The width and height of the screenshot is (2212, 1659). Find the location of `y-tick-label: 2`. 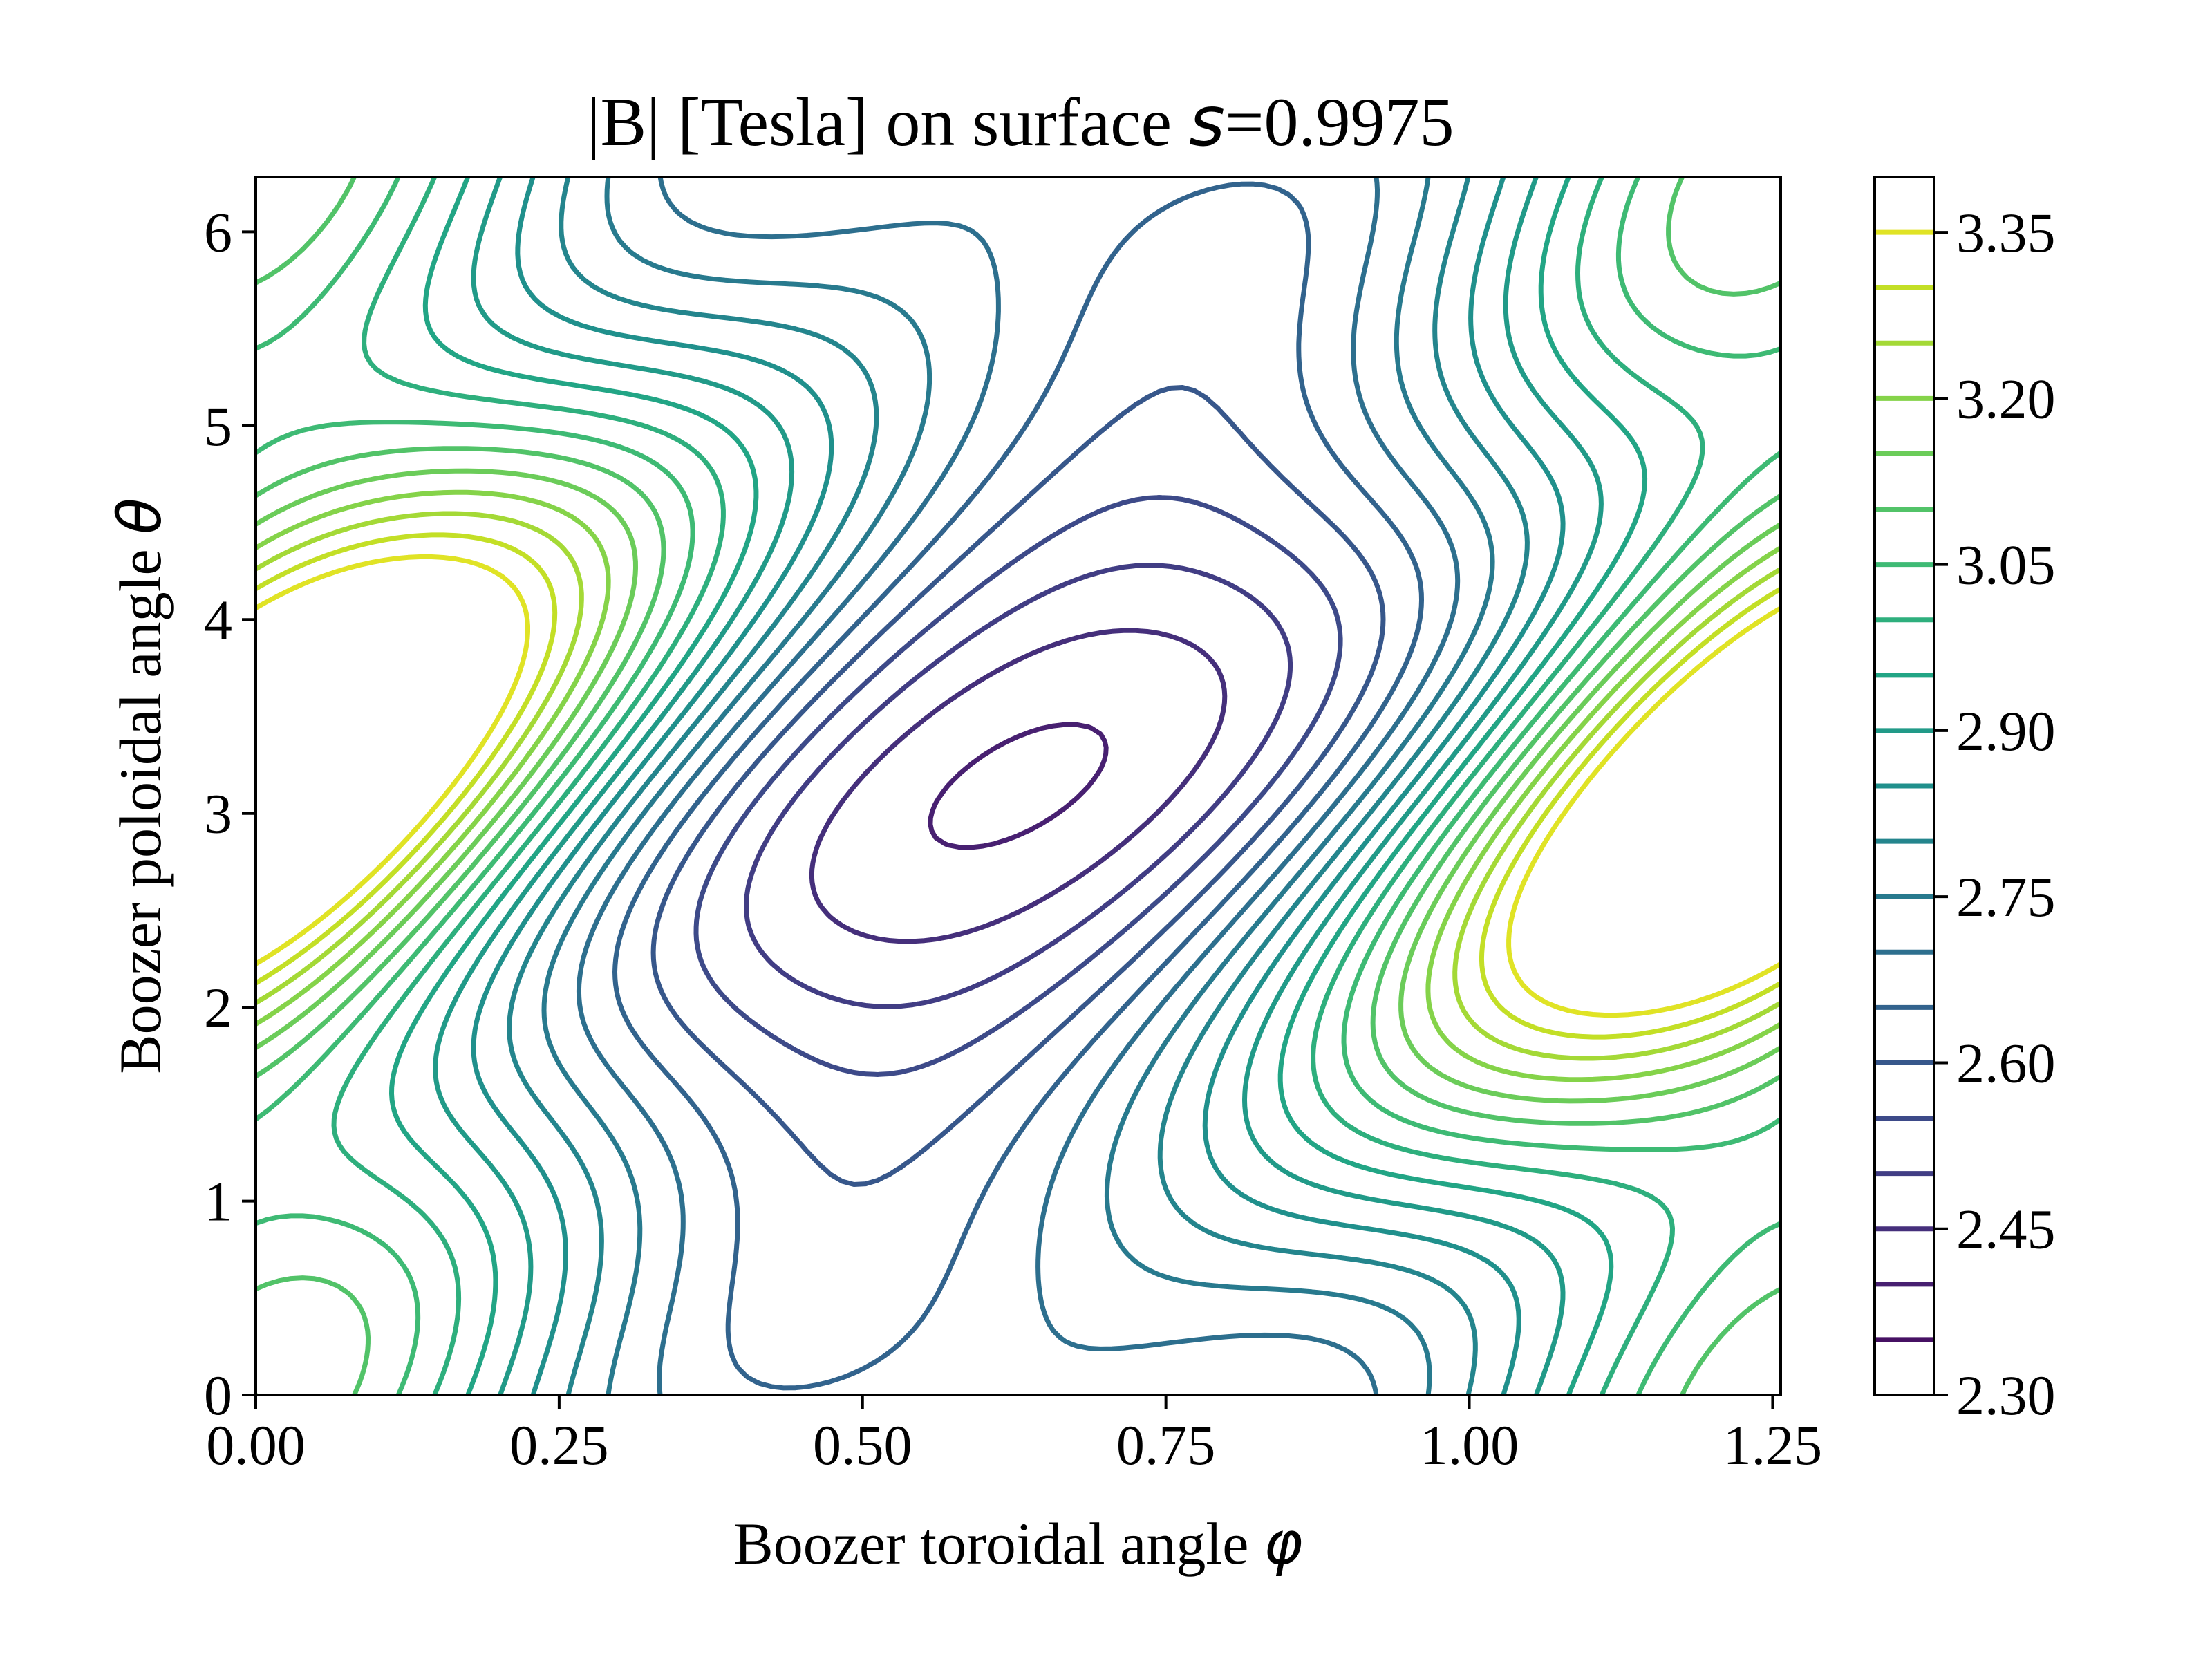

y-tick-label: 2 is located at coordinates (218, 1007).